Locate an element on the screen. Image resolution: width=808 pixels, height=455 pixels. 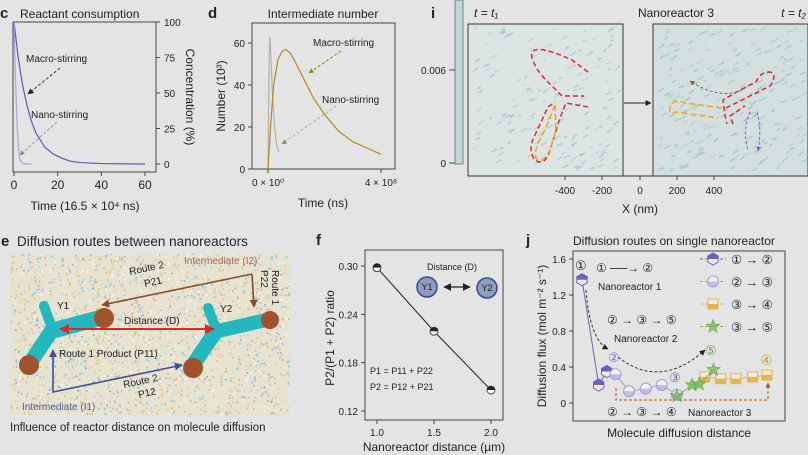
route-arrow is located at coordinates (661, 361).